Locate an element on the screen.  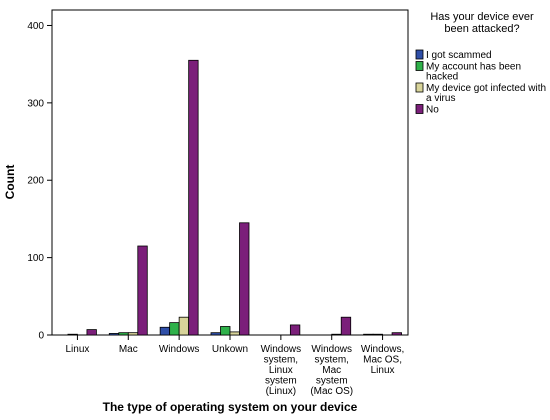
legend-label-line: a virus is located at coordinates (440, 98).